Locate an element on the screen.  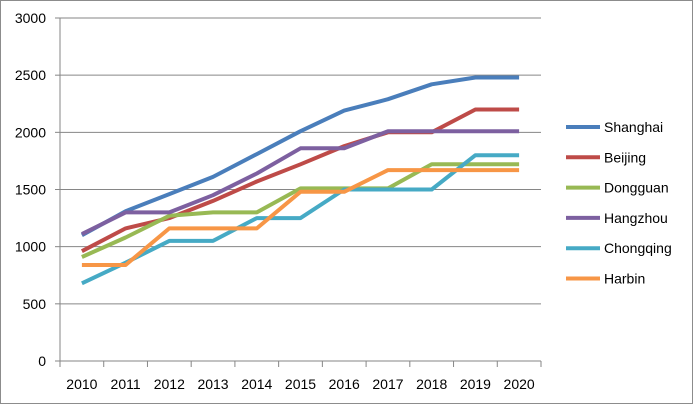
x-tick-label: 2016 is located at coordinates (344, 384).